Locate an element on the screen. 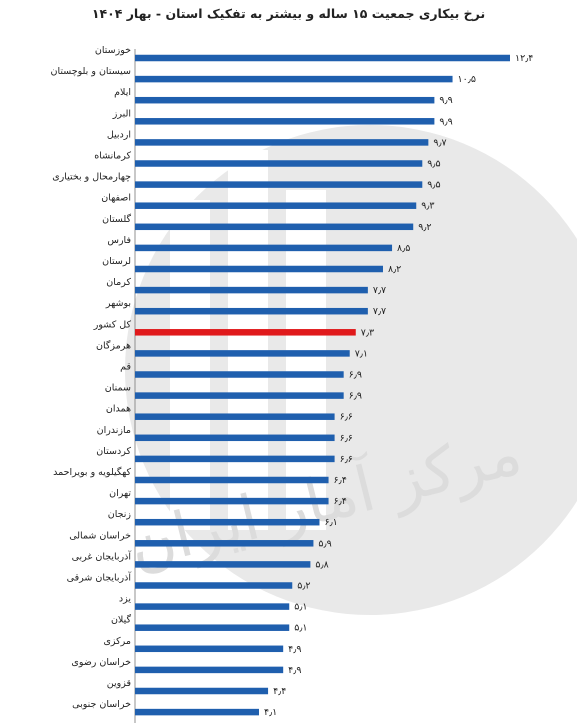  category-label: مازندران is located at coordinates (114, 430).